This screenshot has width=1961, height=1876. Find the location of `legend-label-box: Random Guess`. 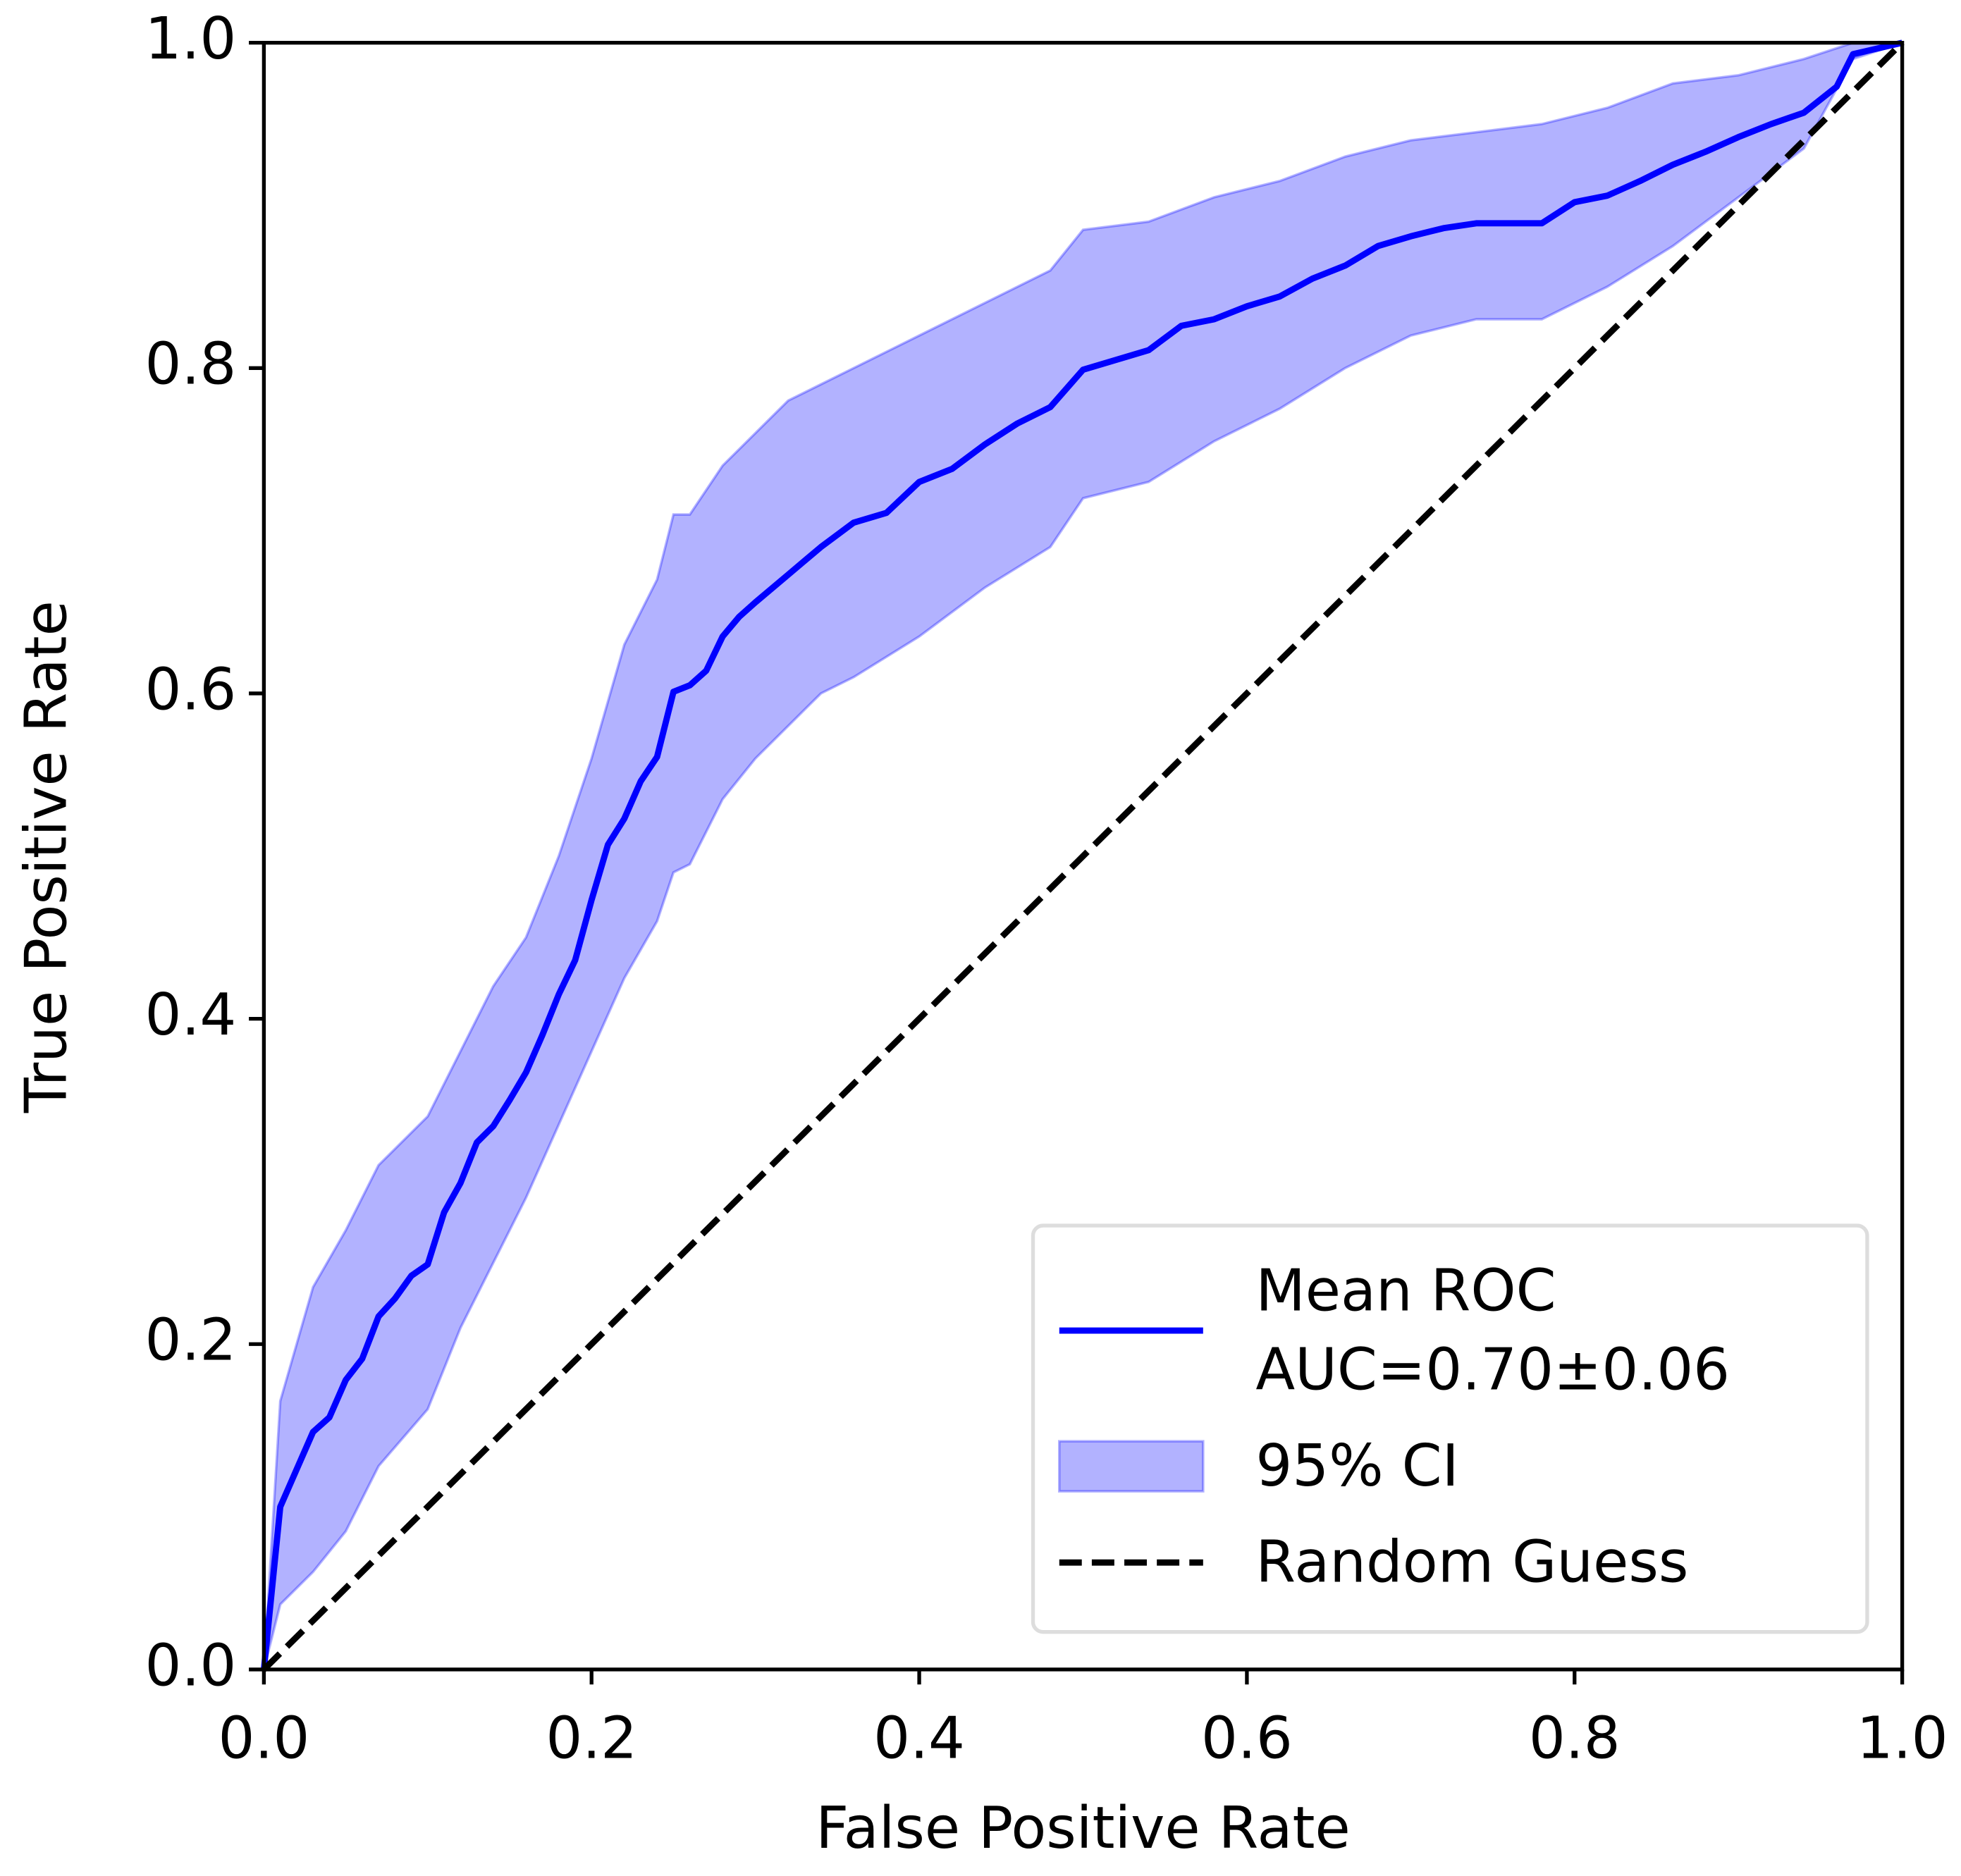

legend-label-box: Random Guess is located at coordinates (1472, 1562).